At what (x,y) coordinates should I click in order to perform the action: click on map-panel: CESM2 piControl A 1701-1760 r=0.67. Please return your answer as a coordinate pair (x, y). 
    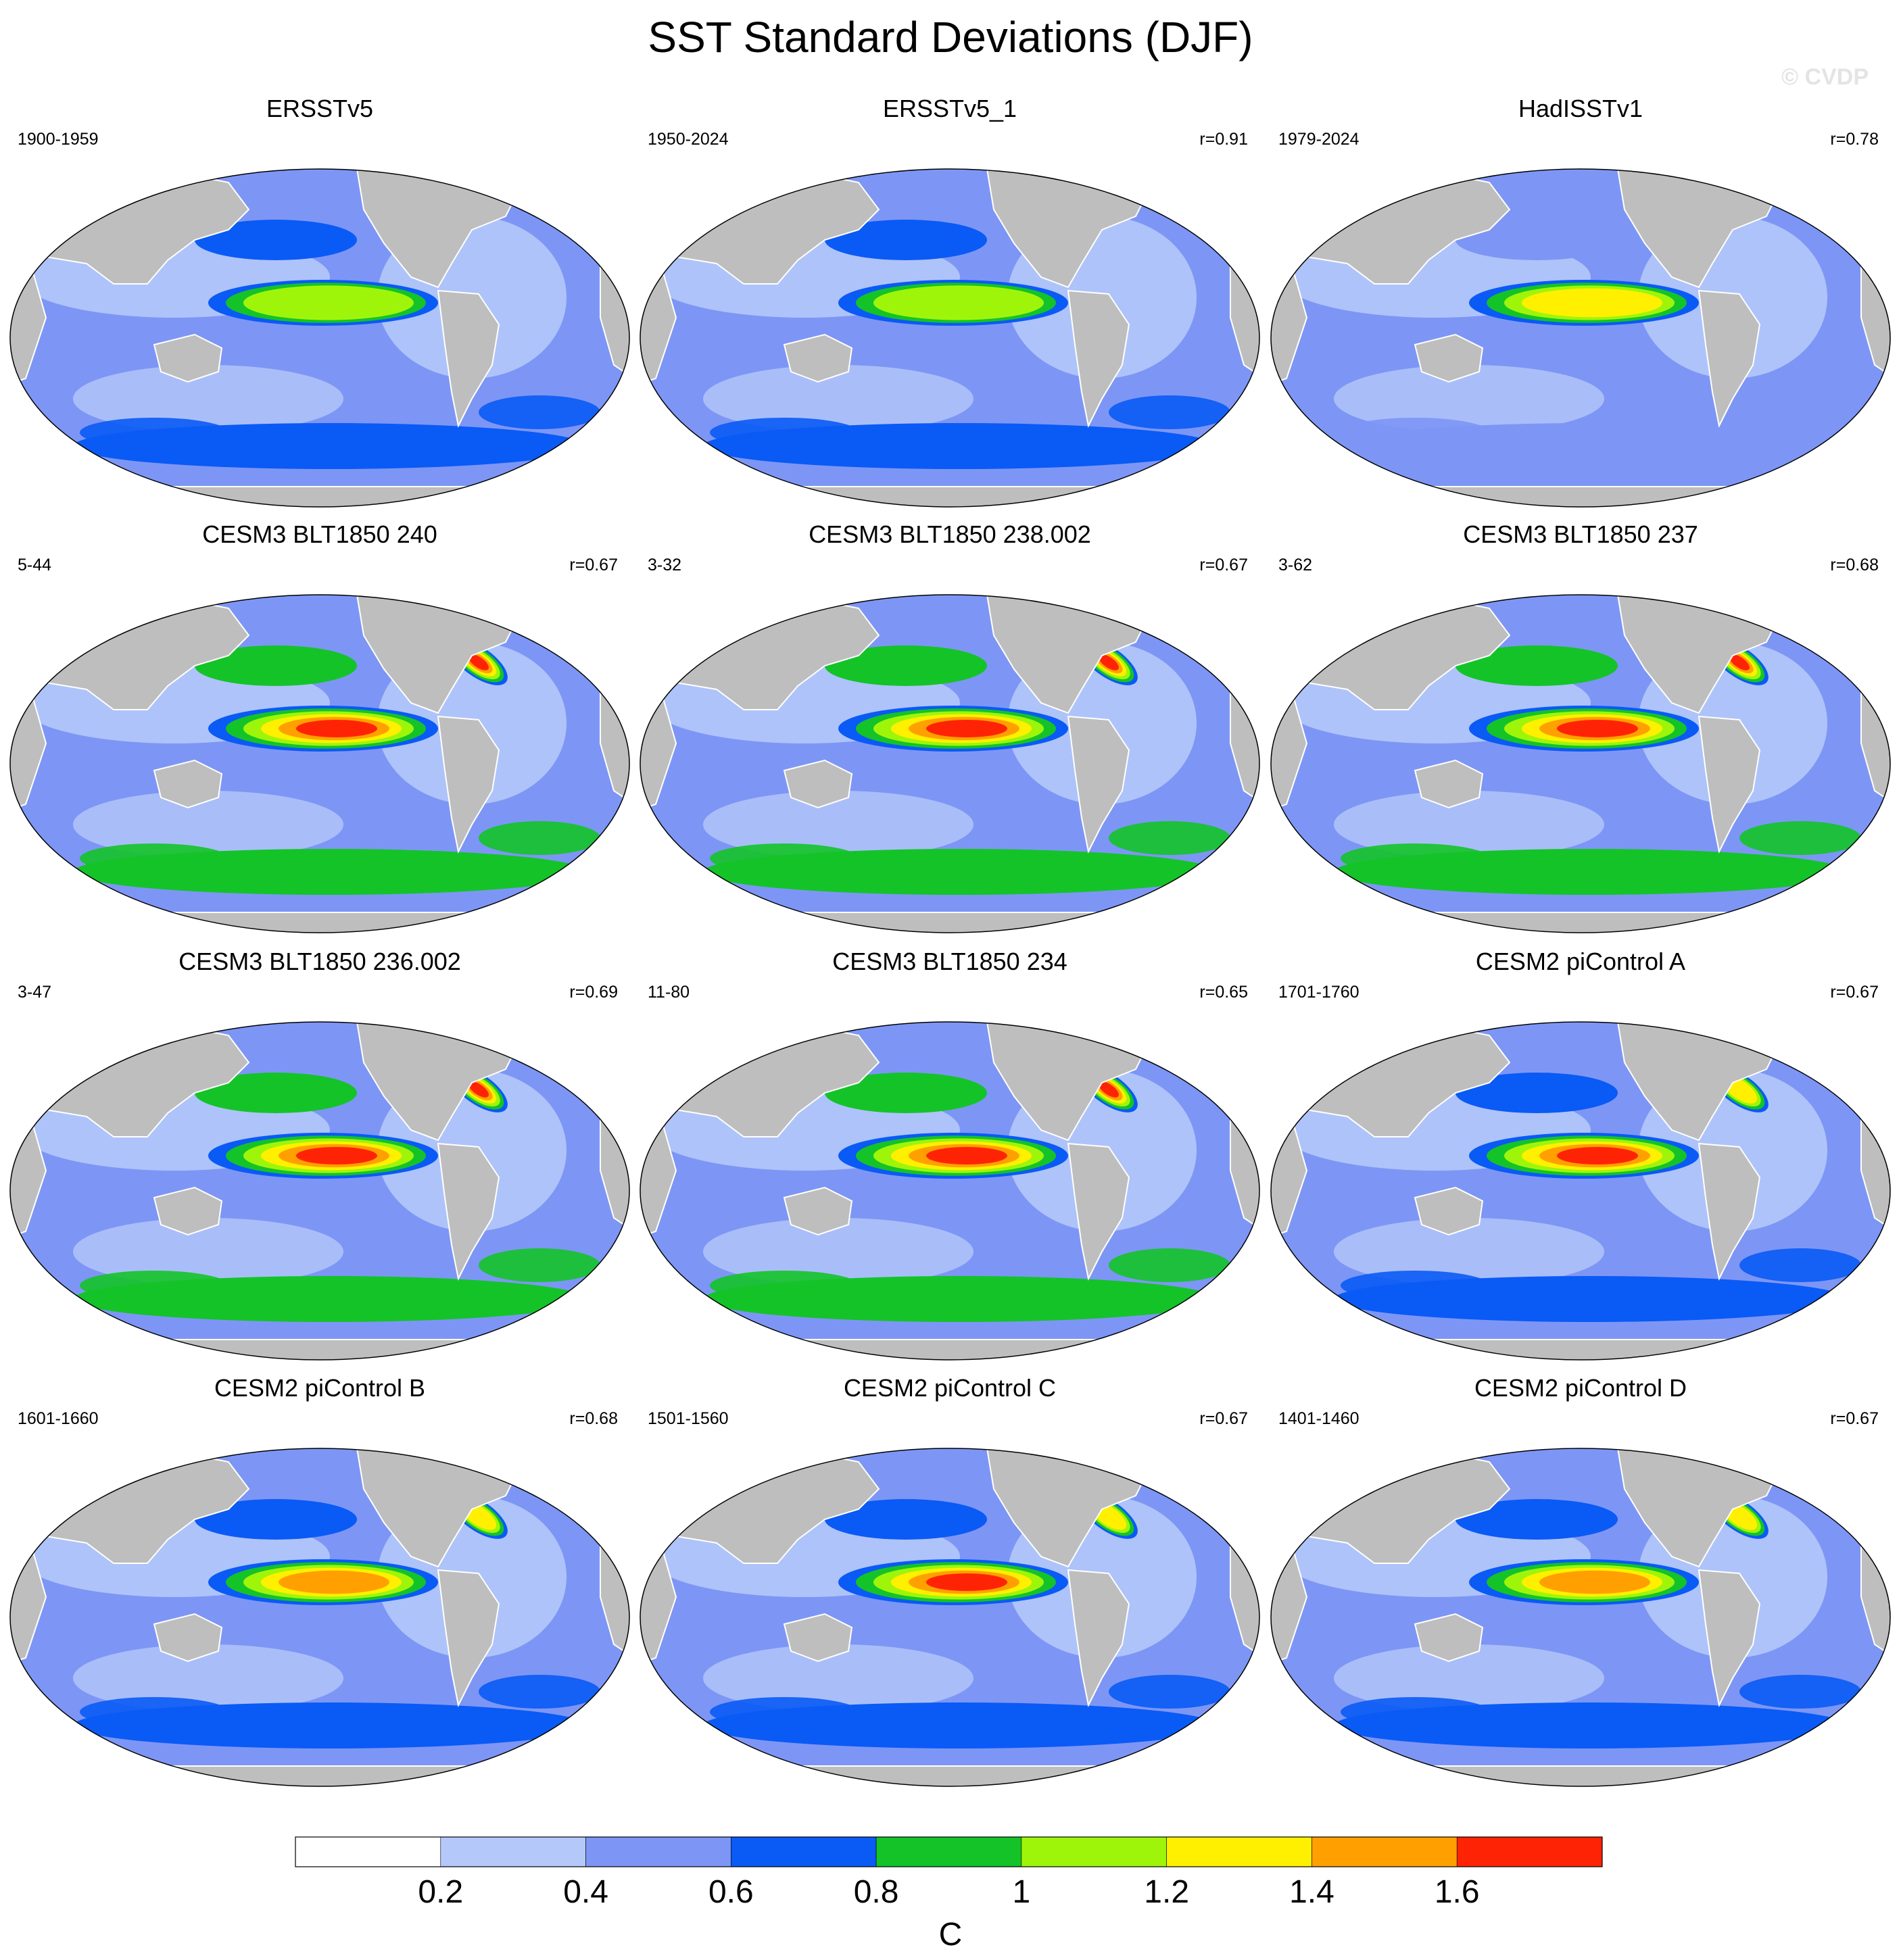
    Looking at the image, I should click on (1581, 1164).